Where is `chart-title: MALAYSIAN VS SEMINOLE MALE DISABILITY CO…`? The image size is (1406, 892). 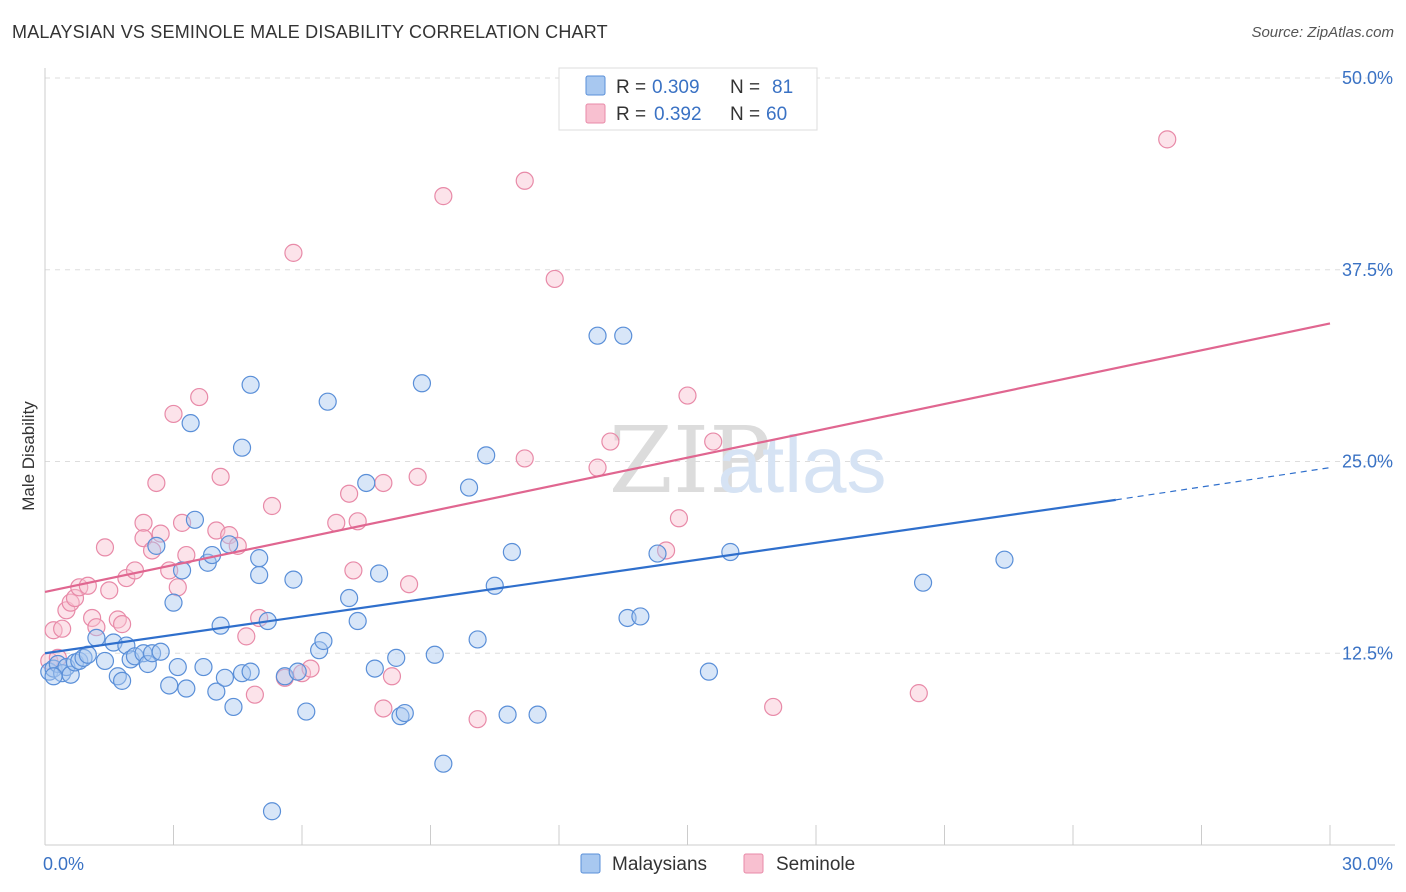 chart-title: MALAYSIAN VS SEMINOLE MALE DISABILITY CO… is located at coordinates (310, 32).